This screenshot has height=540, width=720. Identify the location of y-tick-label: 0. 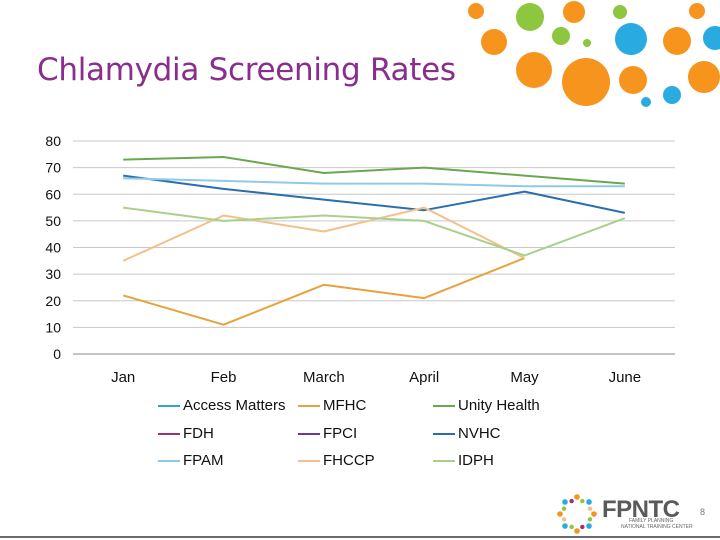
(57, 354).